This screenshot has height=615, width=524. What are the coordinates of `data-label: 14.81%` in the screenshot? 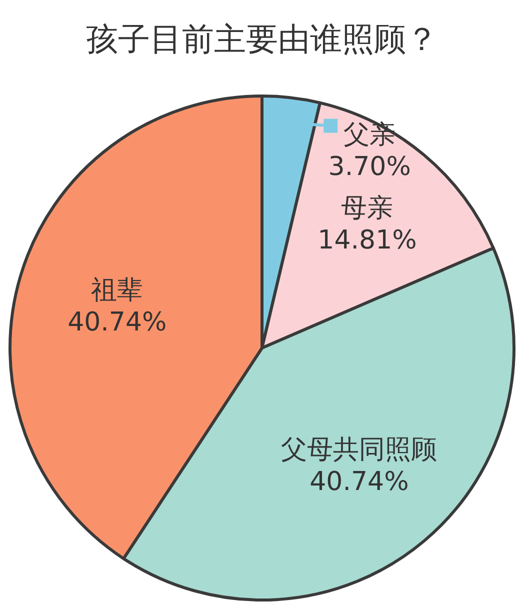 It's located at (367, 240).